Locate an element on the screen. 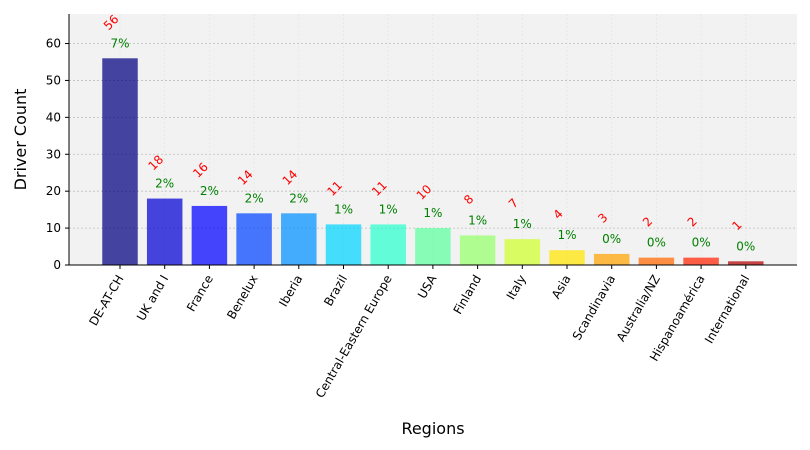 The width and height of the screenshot is (810, 450). x-tick-label: Asia is located at coordinates (561, 287).